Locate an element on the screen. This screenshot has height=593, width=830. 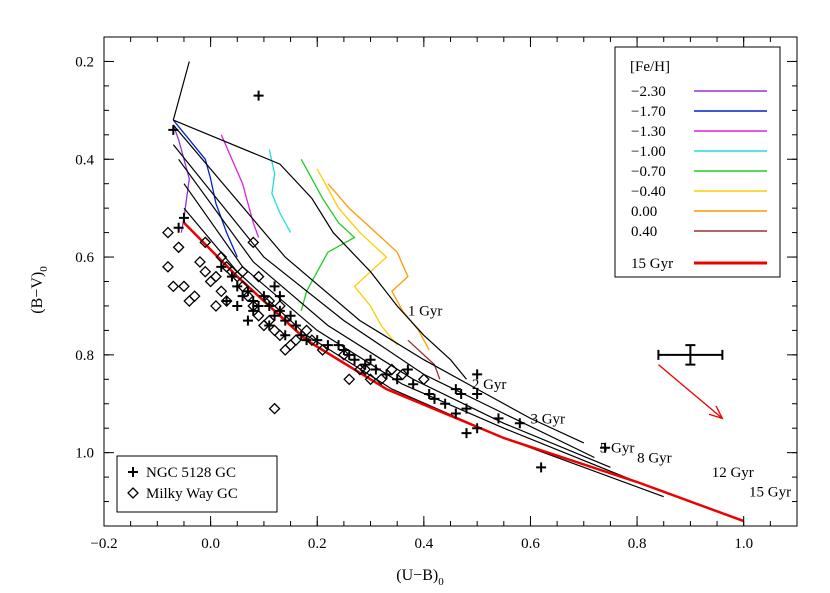
x-tick-label: −0.2 is located at coordinates (103, 544).